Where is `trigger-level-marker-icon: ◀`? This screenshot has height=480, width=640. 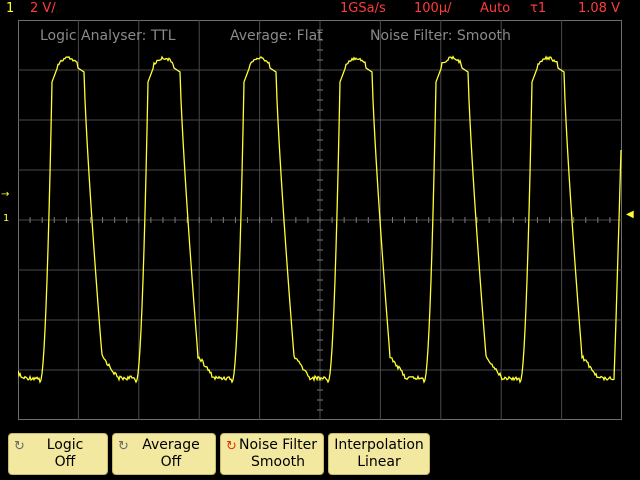 trigger-level-marker-icon: ◀ is located at coordinates (630, 214).